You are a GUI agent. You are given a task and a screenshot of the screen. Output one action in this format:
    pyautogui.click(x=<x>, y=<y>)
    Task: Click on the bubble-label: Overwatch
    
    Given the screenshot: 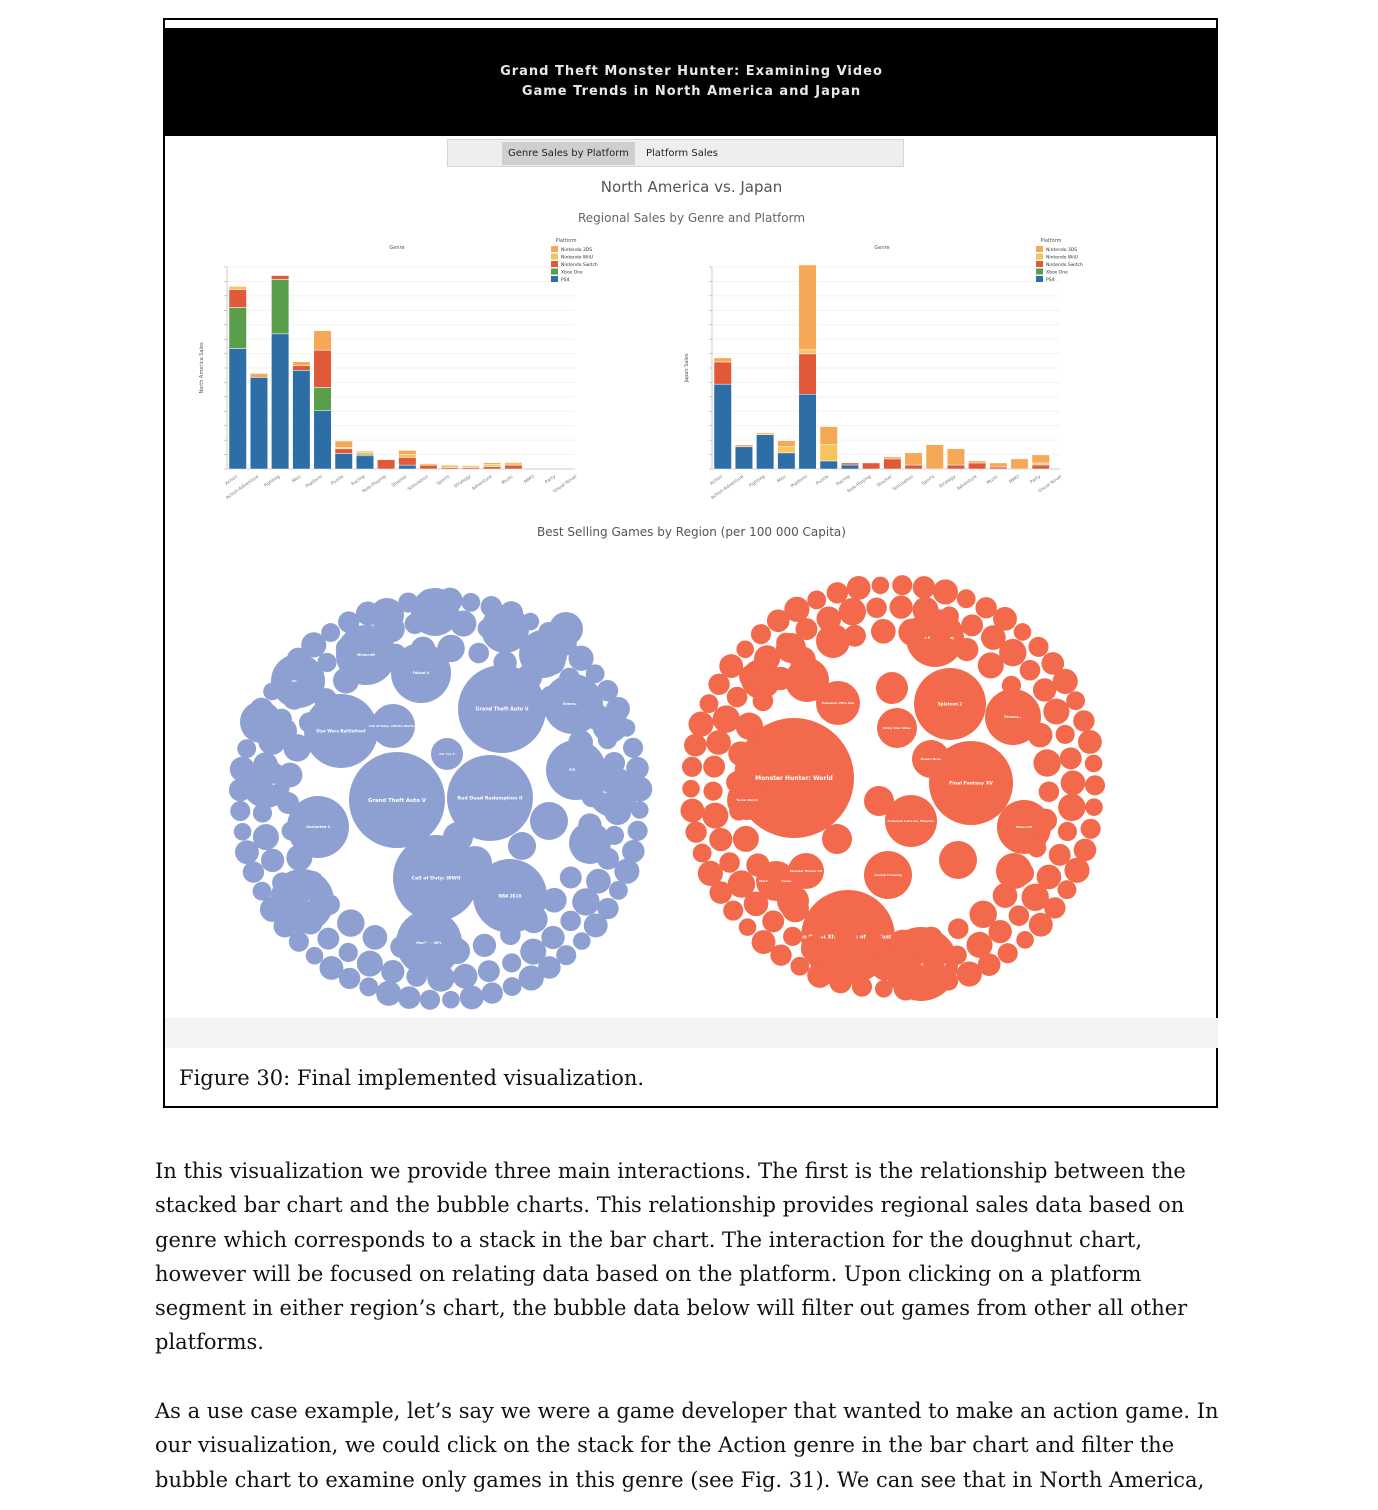 What is the action you would take?
    pyautogui.click(x=573, y=704)
    